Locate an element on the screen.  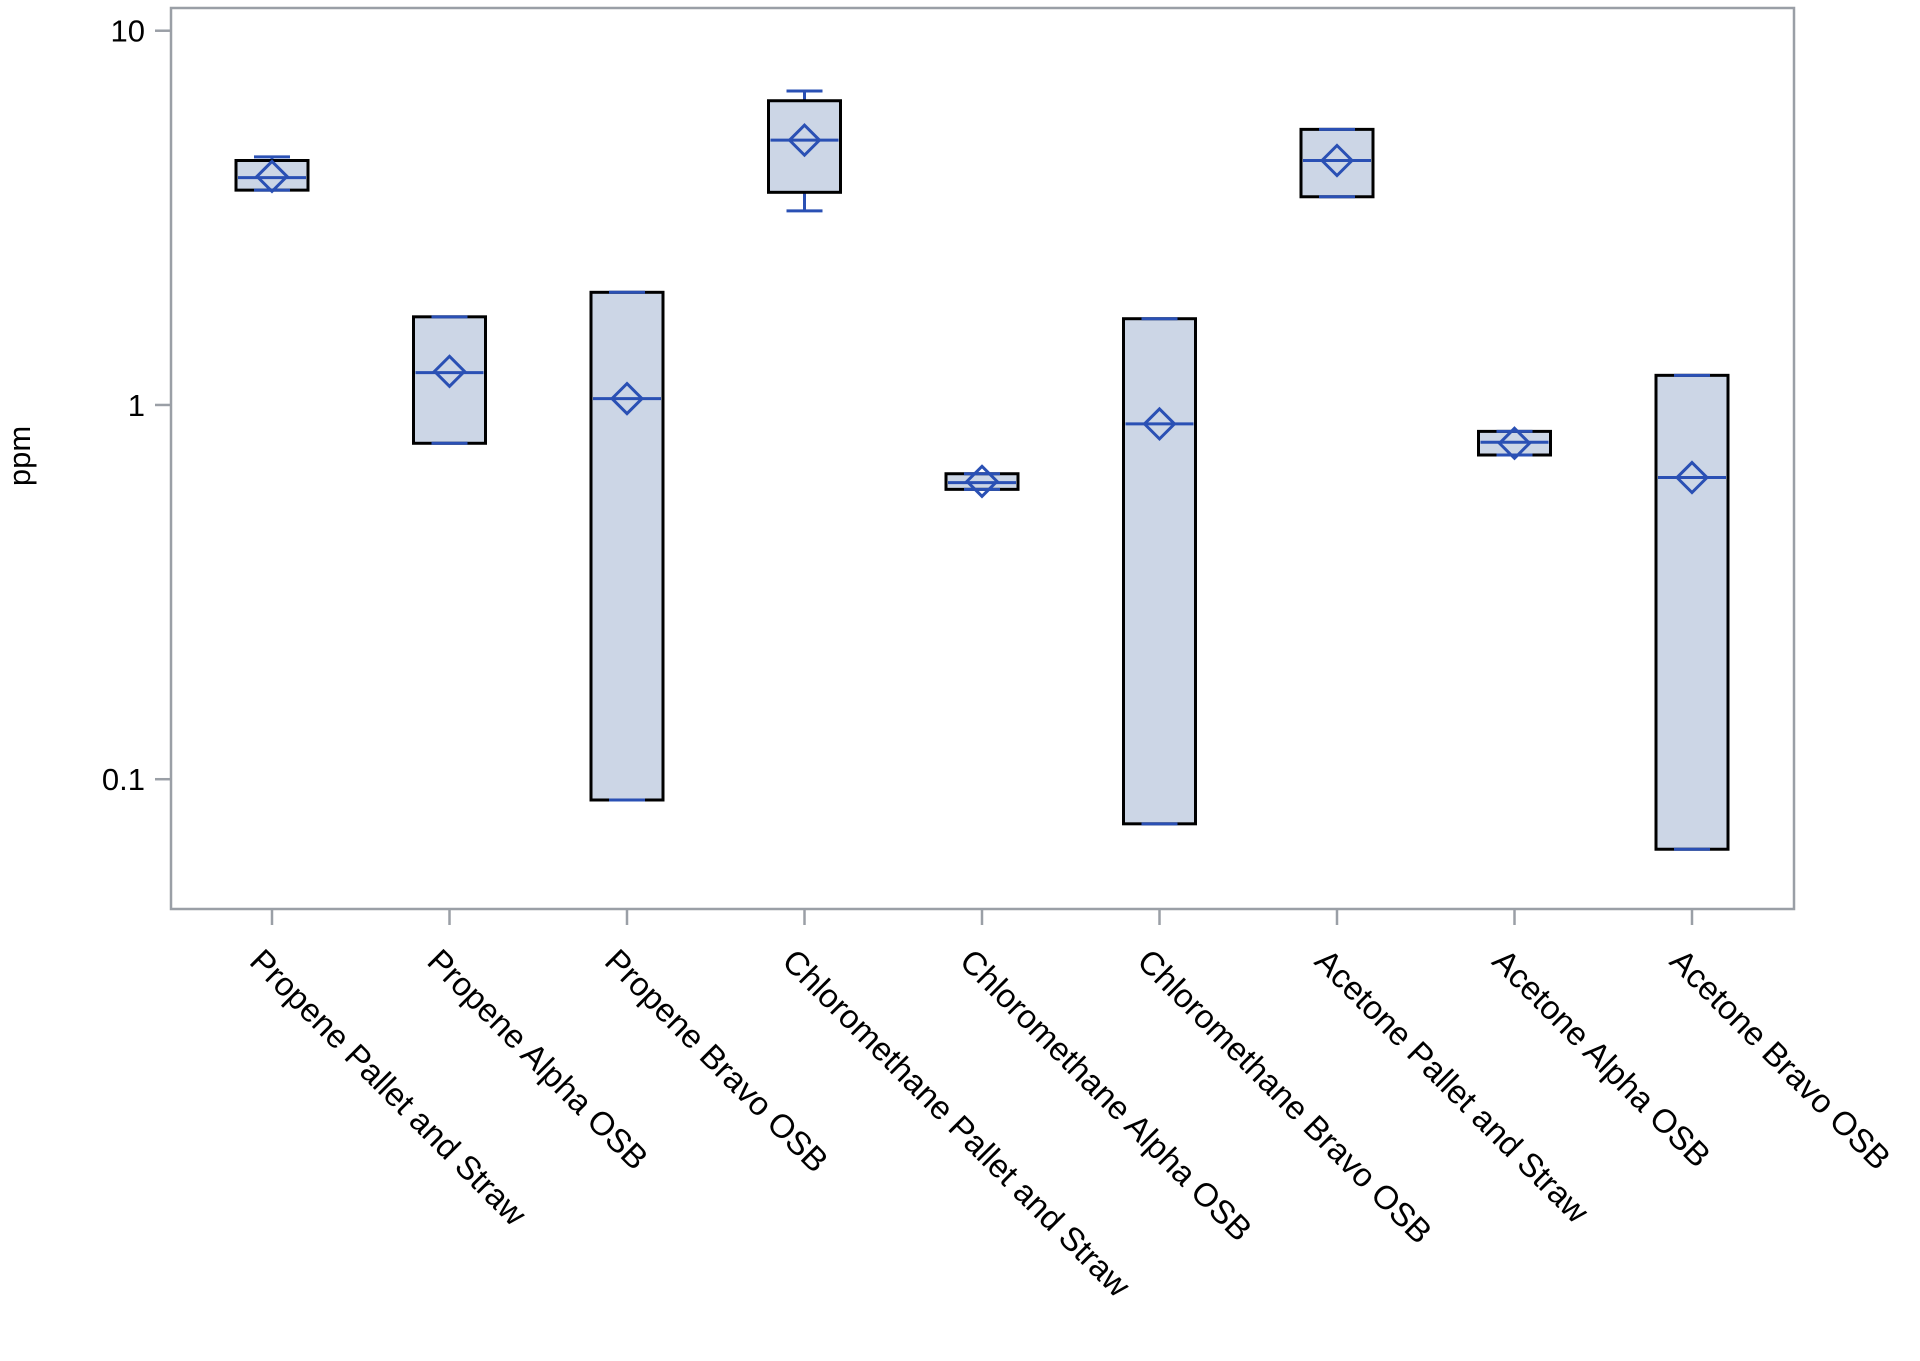
x-category-label: Chloromethane Pallet and Straw is located at coordinates (957, 1123).